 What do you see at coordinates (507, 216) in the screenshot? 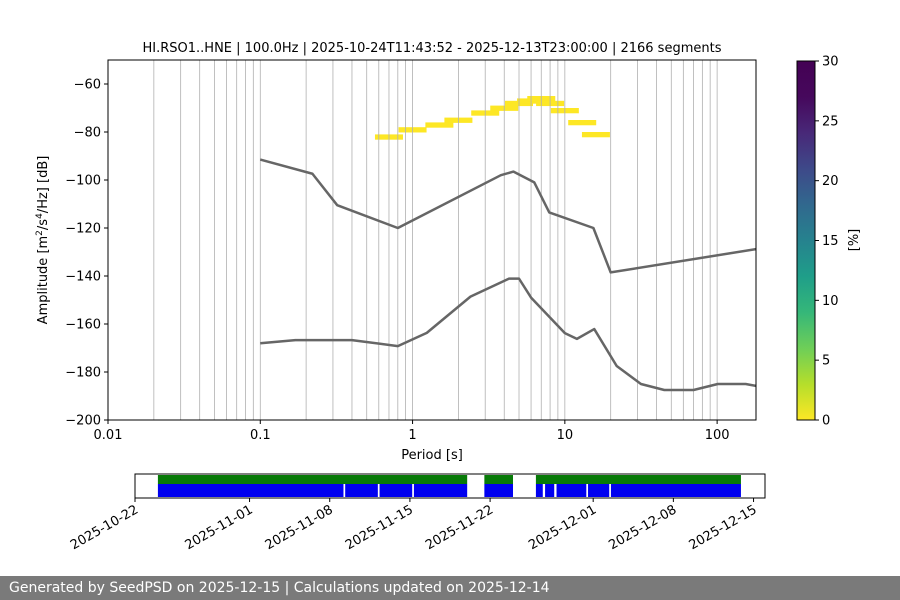
I see `nhnm-line` at bounding box center [507, 216].